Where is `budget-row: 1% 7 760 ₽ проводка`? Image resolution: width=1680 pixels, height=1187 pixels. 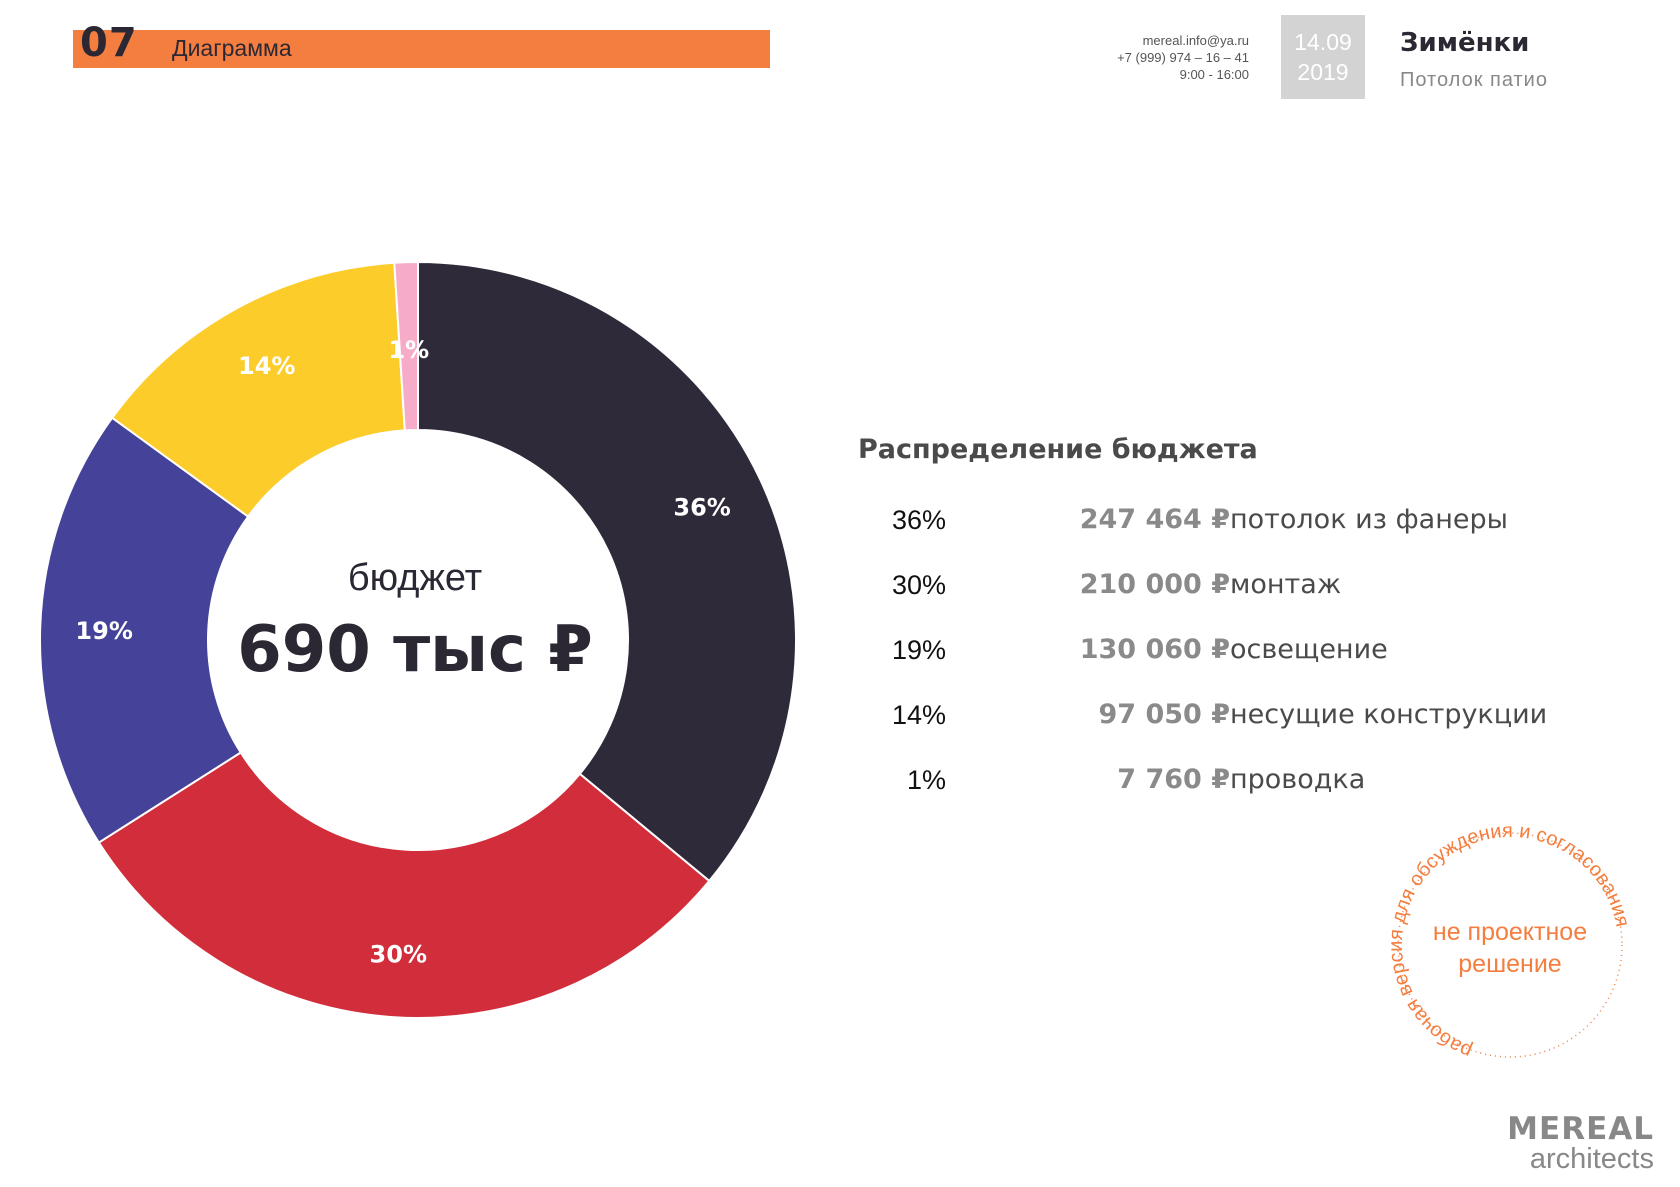 budget-row: 1% 7 760 ₽ проводка is located at coordinates (1230, 780).